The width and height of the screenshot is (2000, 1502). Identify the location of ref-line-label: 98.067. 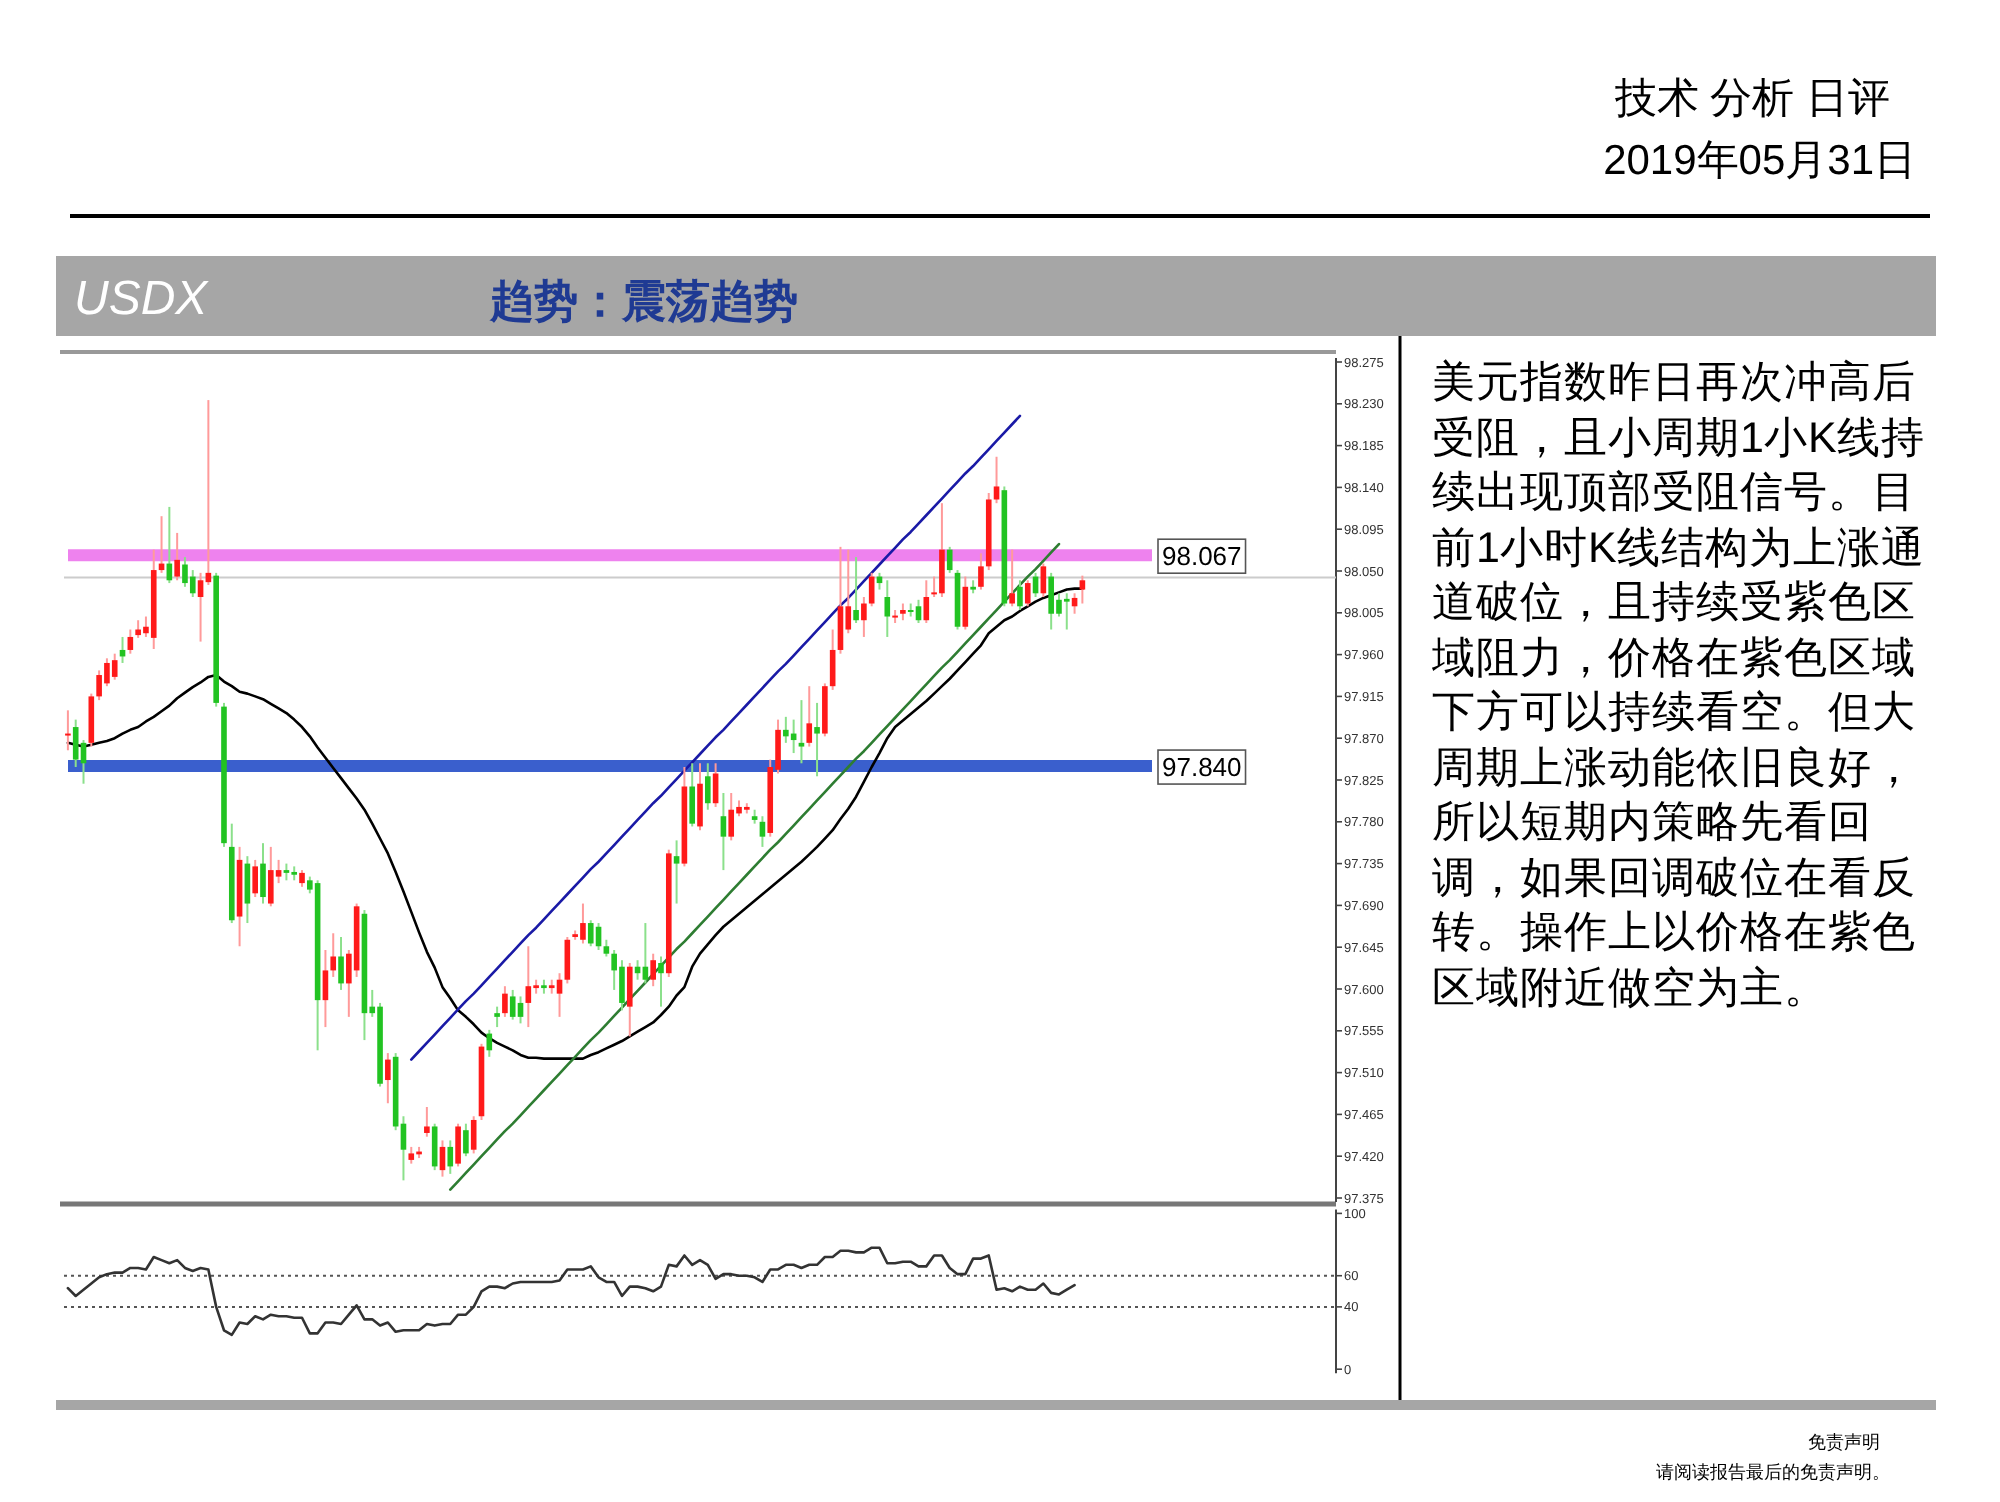
(1202, 556).